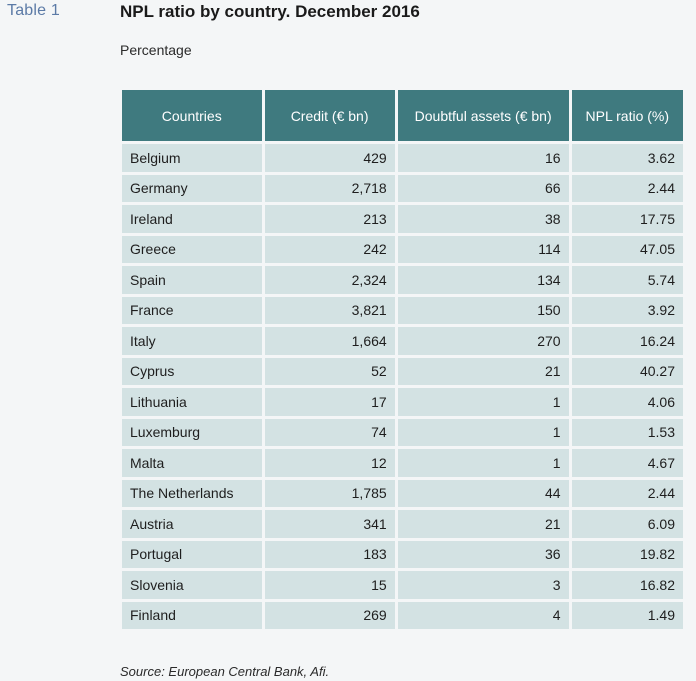 This screenshot has height=681, width=696. Describe the element at coordinates (192, 249) in the screenshot. I see `country-cell: Greece` at that location.